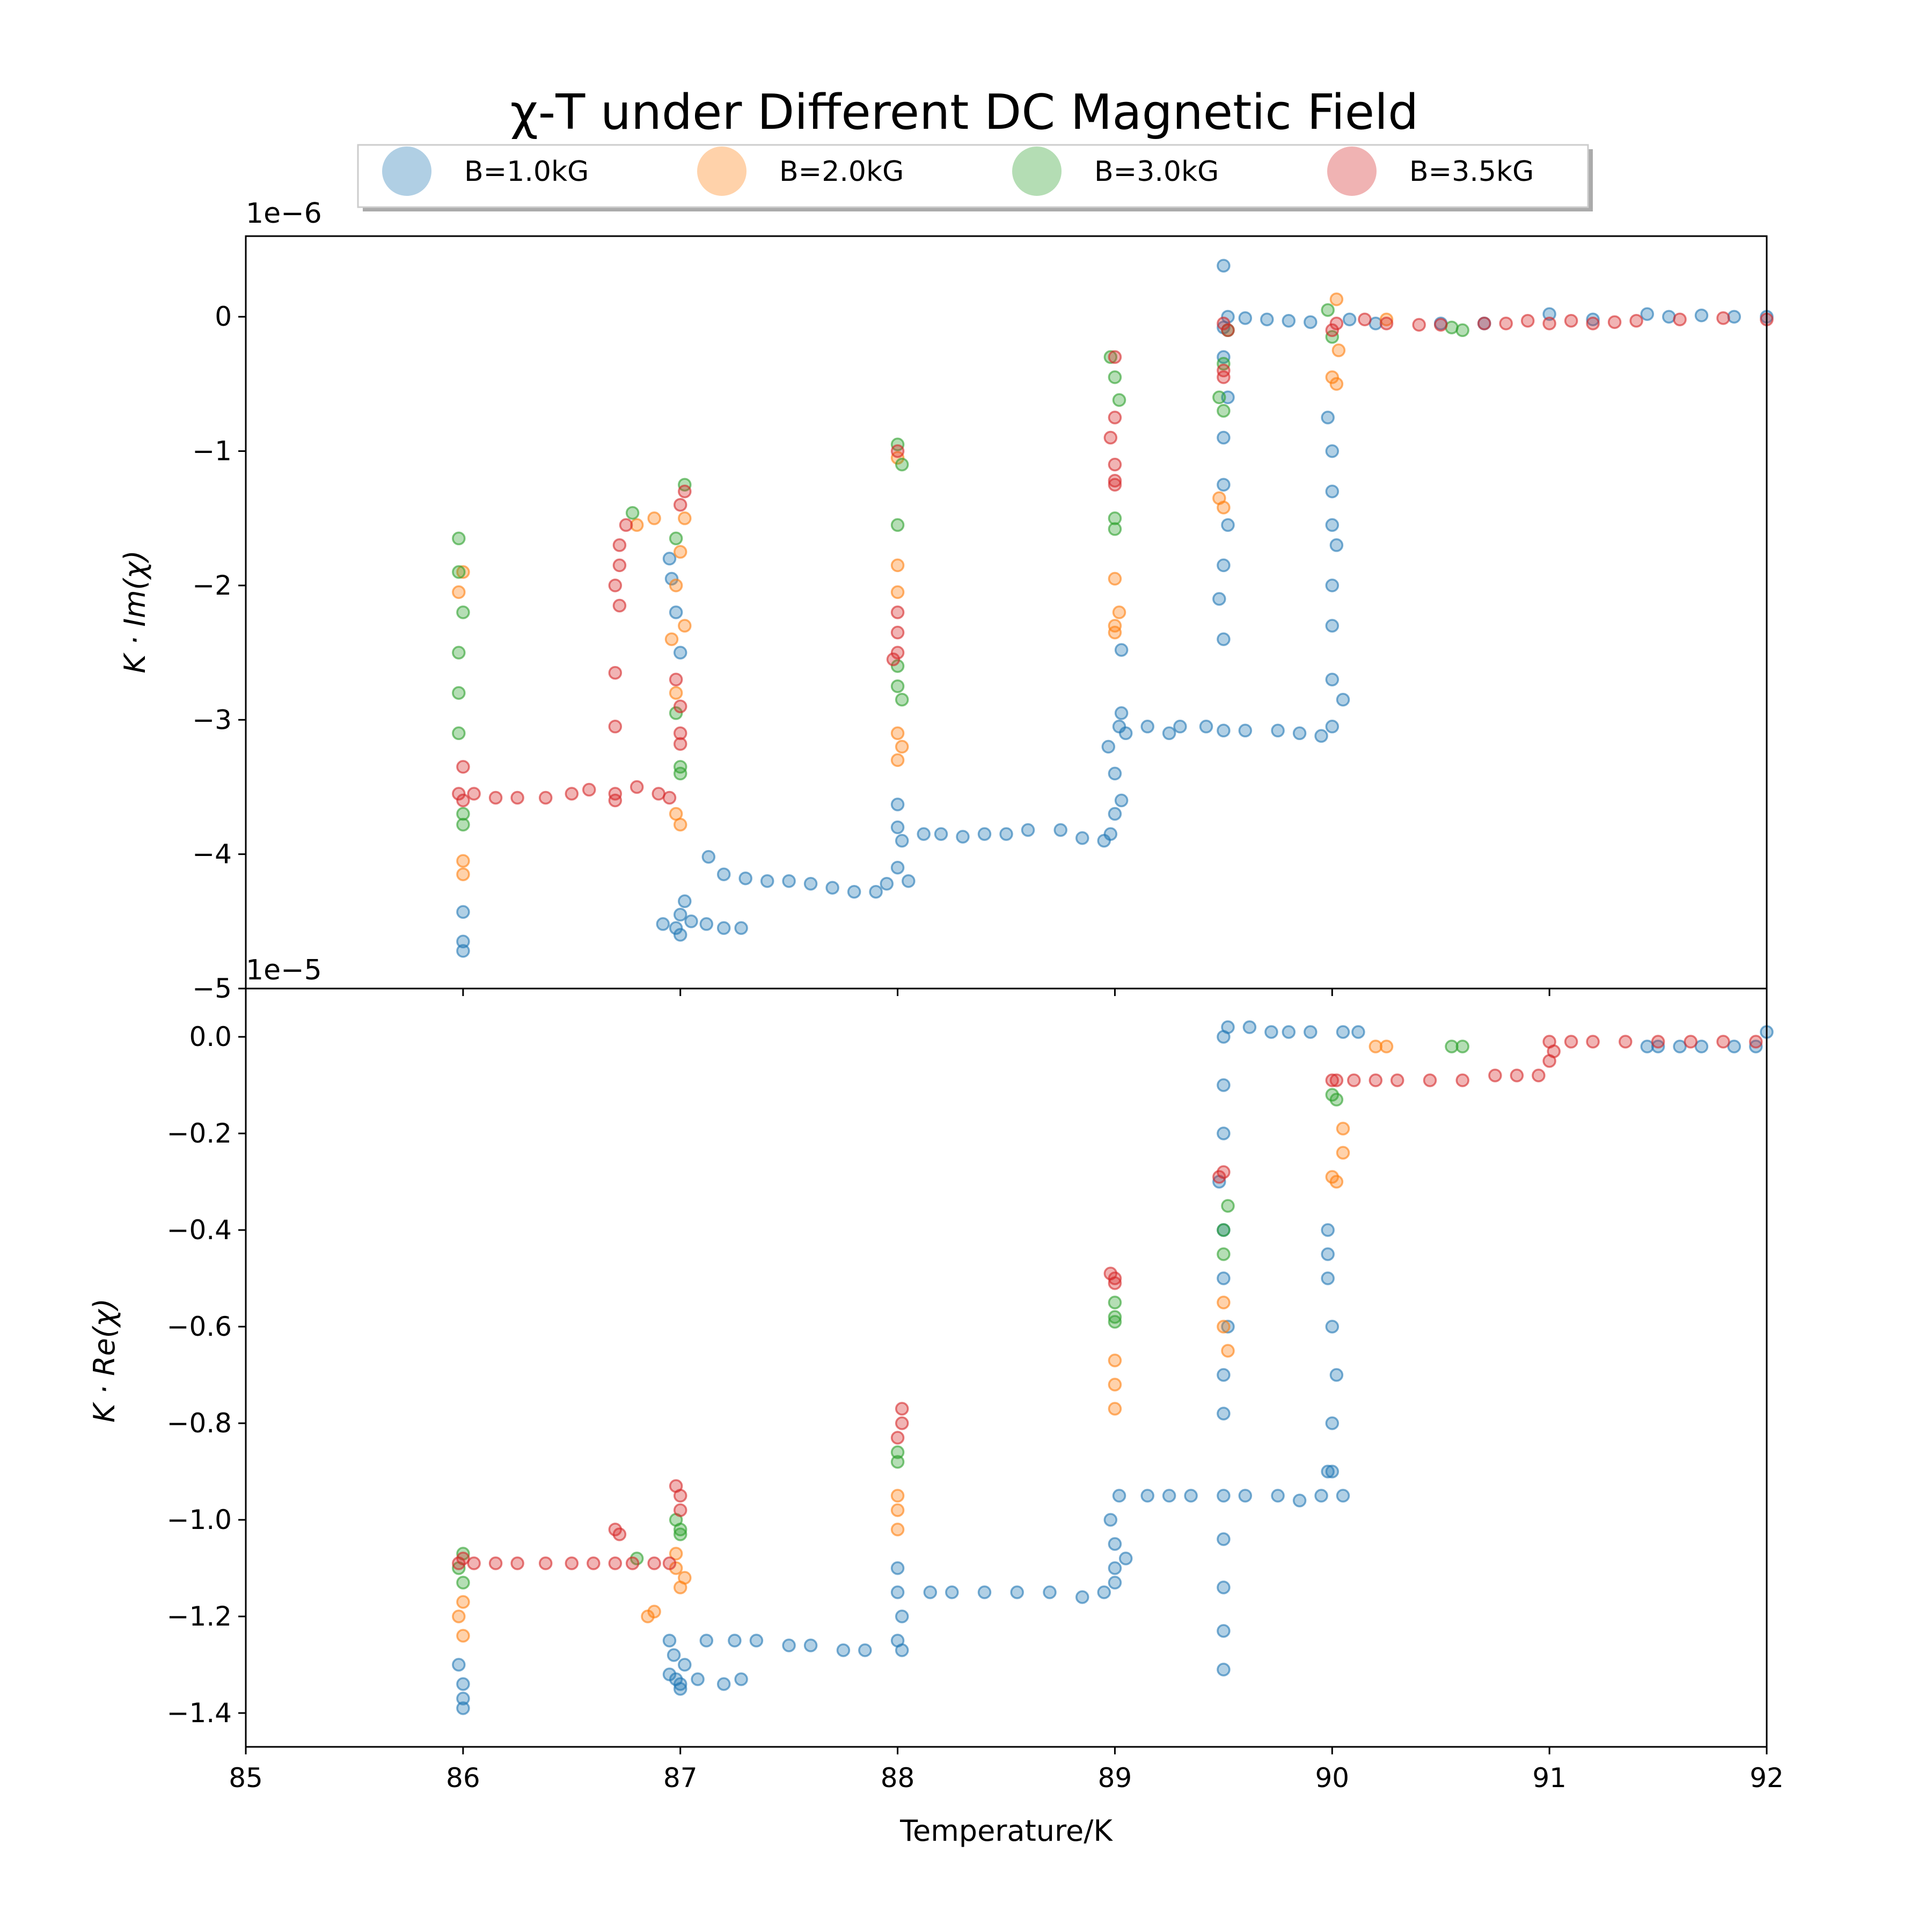 This screenshot has width=1932, height=1932. What do you see at coordinates (212, 719) in the screenshot?
I see `y-tick-label: −3` at bounding box center [212, 719].